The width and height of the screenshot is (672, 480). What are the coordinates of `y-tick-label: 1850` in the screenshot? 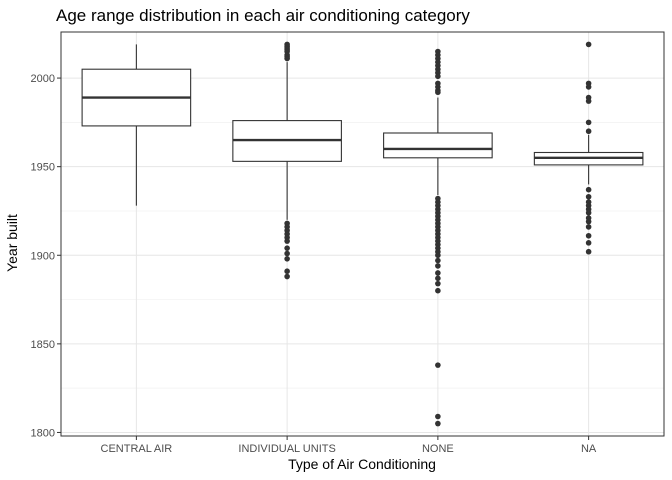 It's located at (43, 345).